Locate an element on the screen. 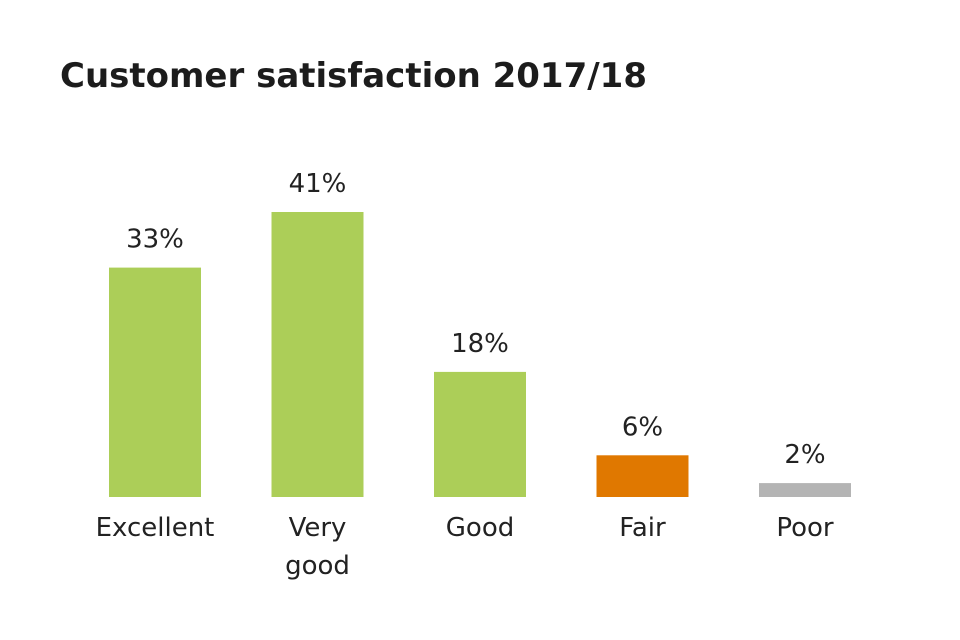 The image size is (960, 640). bar-good is located at coordinates (480, 434).